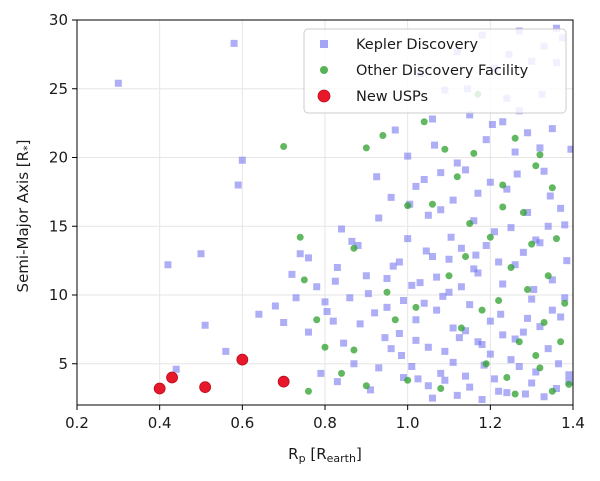 The width and height of the screenshot is (600, 481). What do you see at coordinates (58, 226) in the screenshot?
I see `y-tick-label: 15` at bounding box center [58, 226].